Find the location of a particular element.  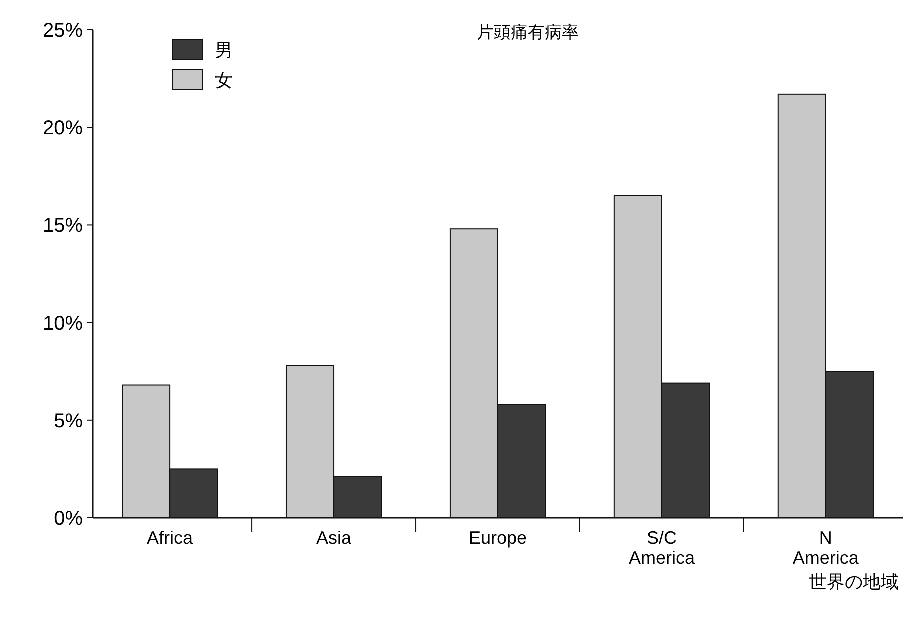

y-tick-label: 10% is located at coordinates (63, 323).